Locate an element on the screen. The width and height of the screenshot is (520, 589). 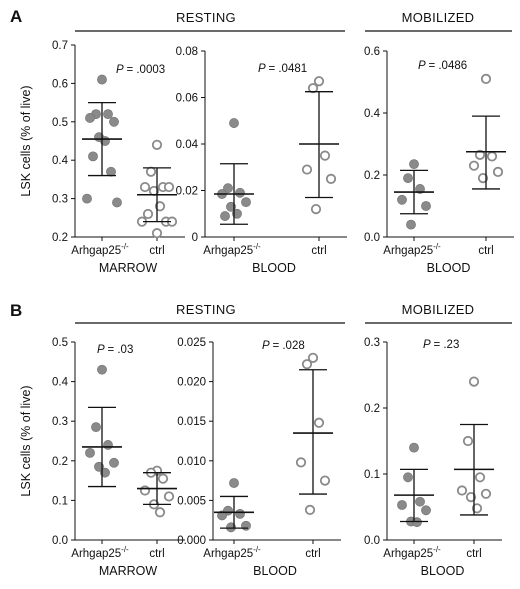
panel-a-mobilized-label: MOBILIZED is located at coordinates (438, 17).